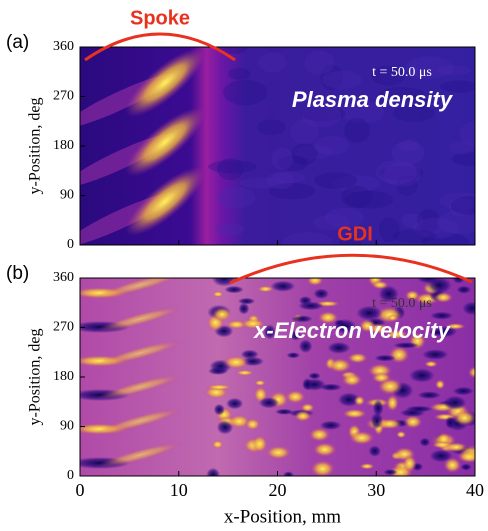 This screenshot has height=531, width=488. I want to click on annotation-arc, so click(160, 47).